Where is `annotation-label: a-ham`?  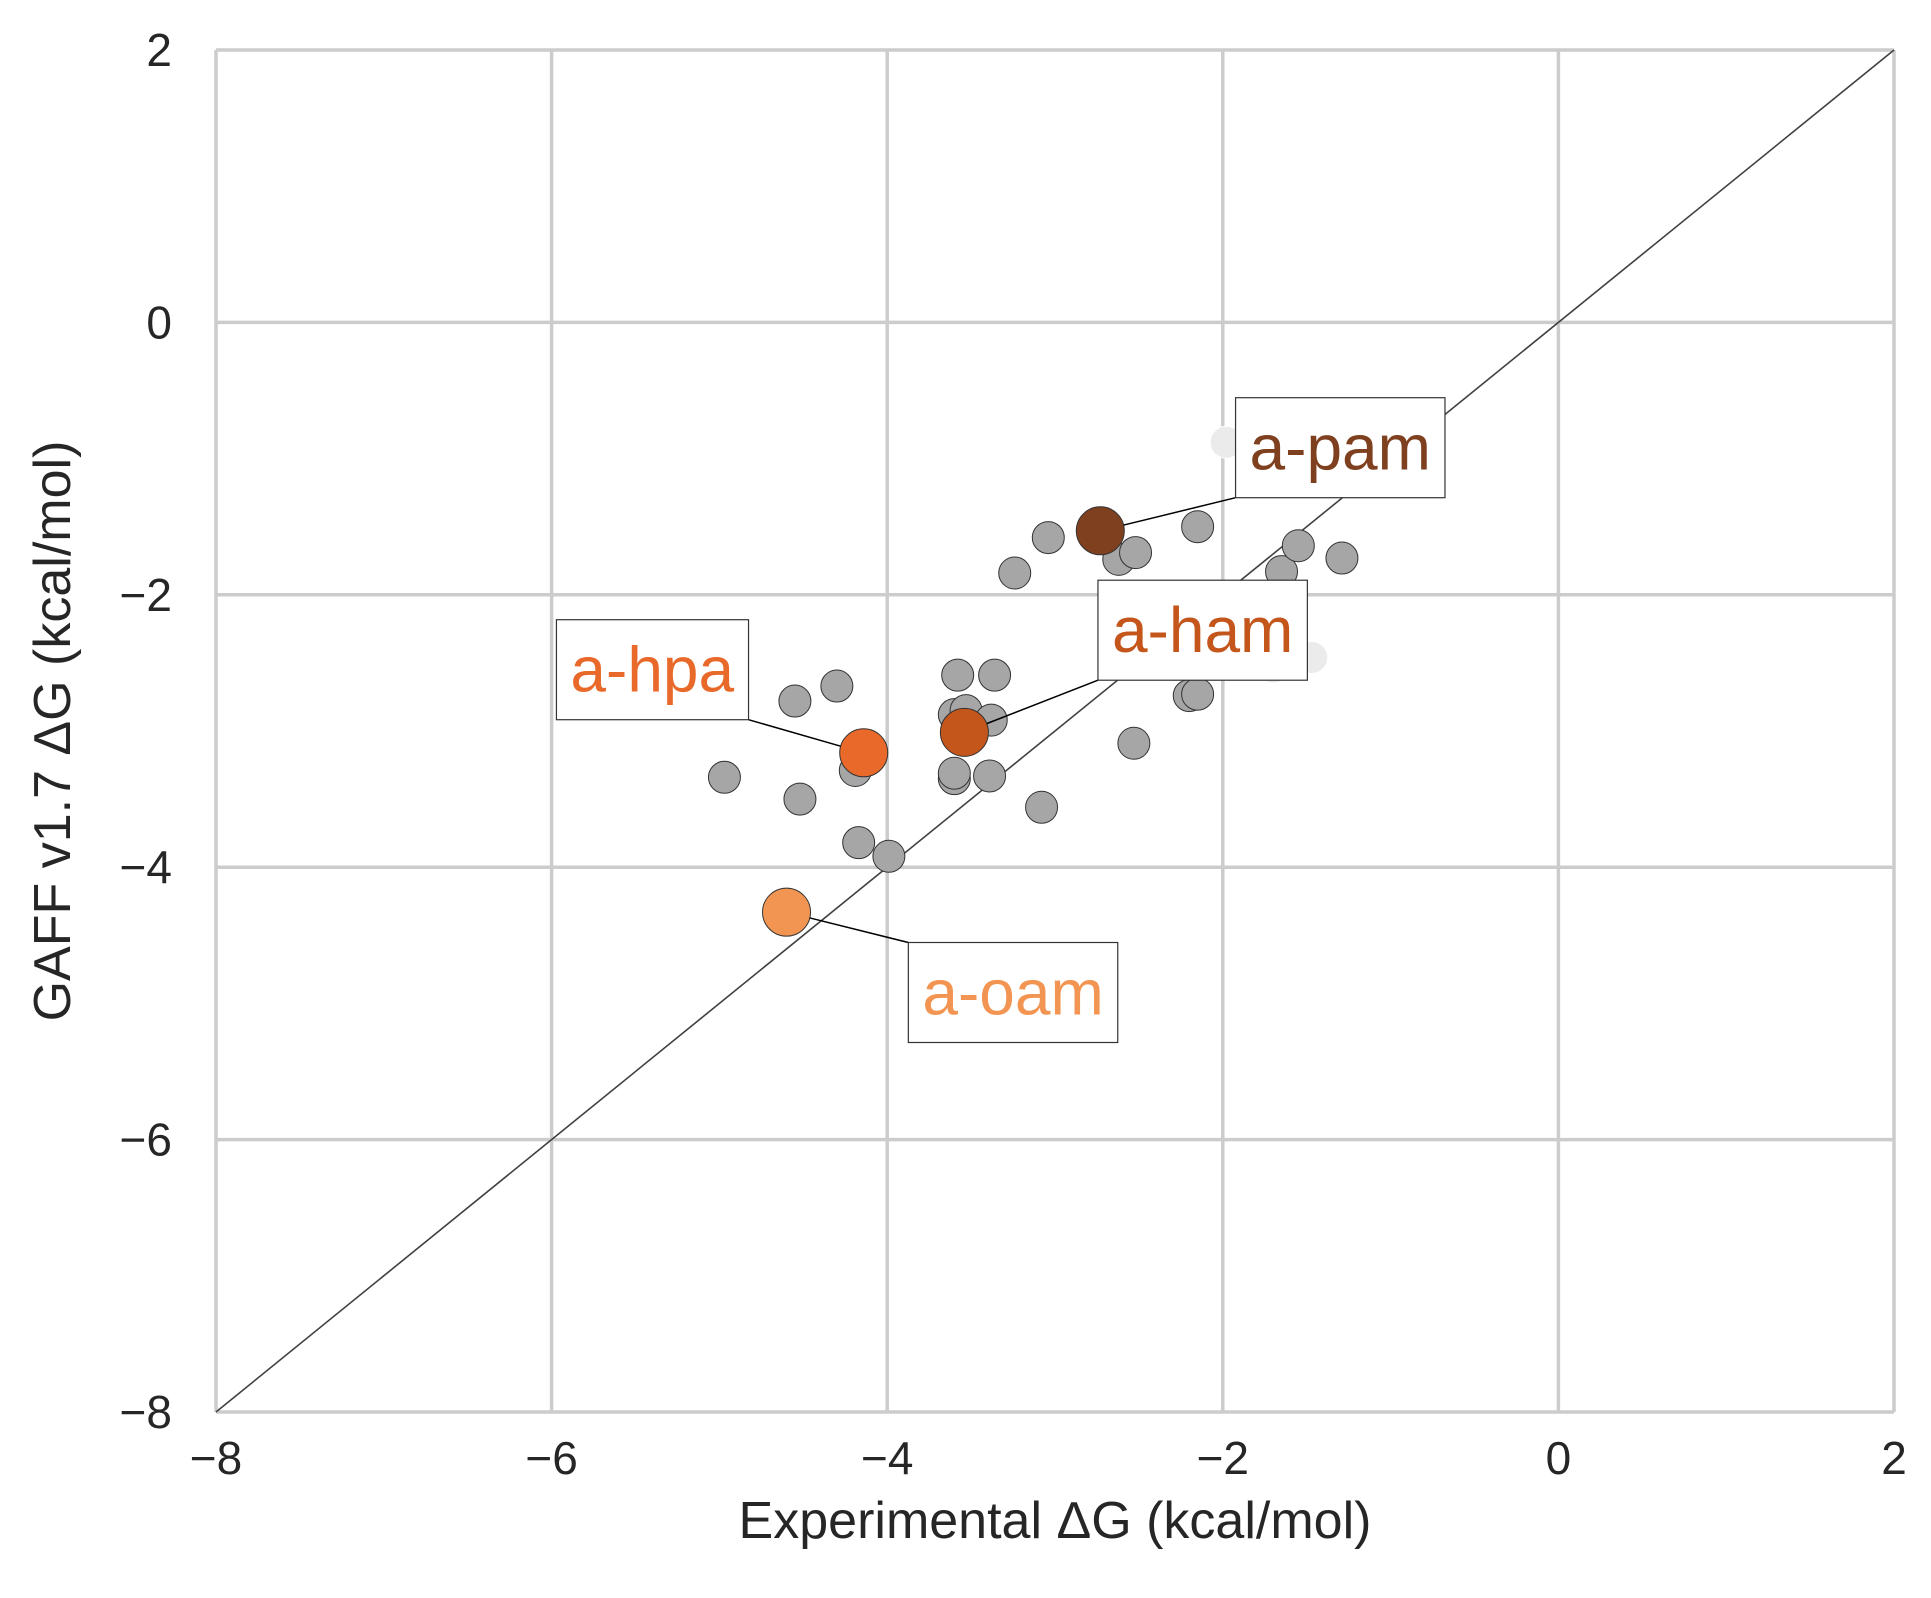 annotation-label: a-ham is located at coordinates (1202, 630).